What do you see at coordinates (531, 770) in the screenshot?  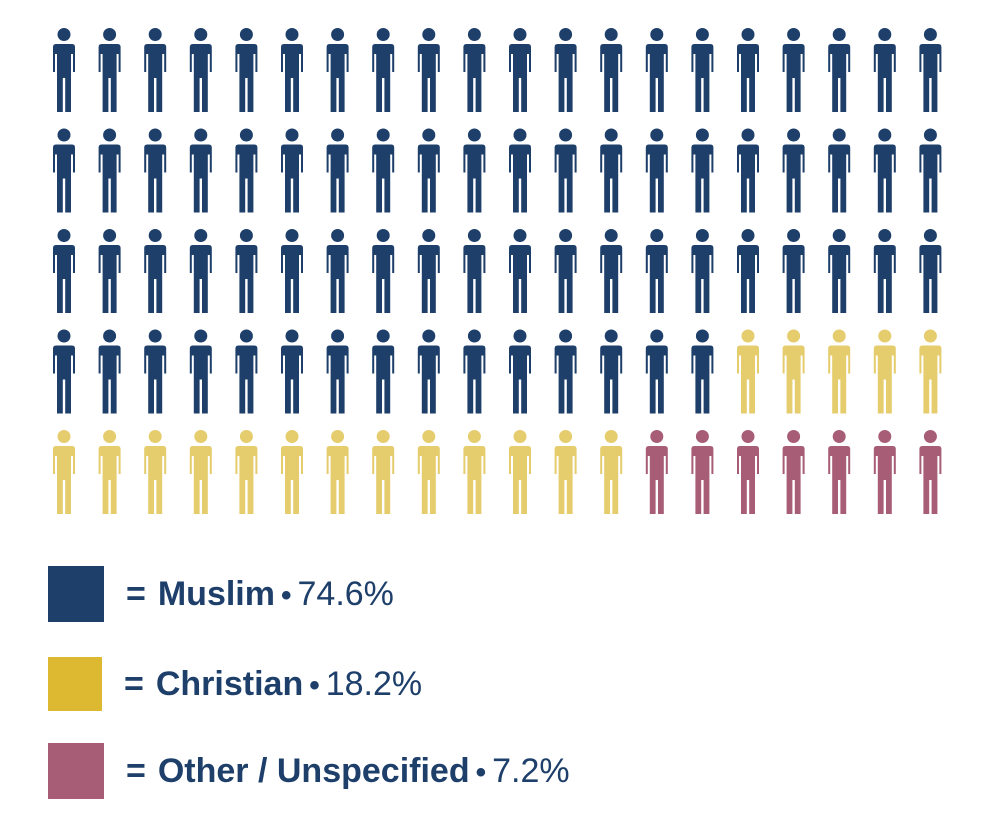 I see `legend-value-other: 7.2%` at bounding box center [531, 770].